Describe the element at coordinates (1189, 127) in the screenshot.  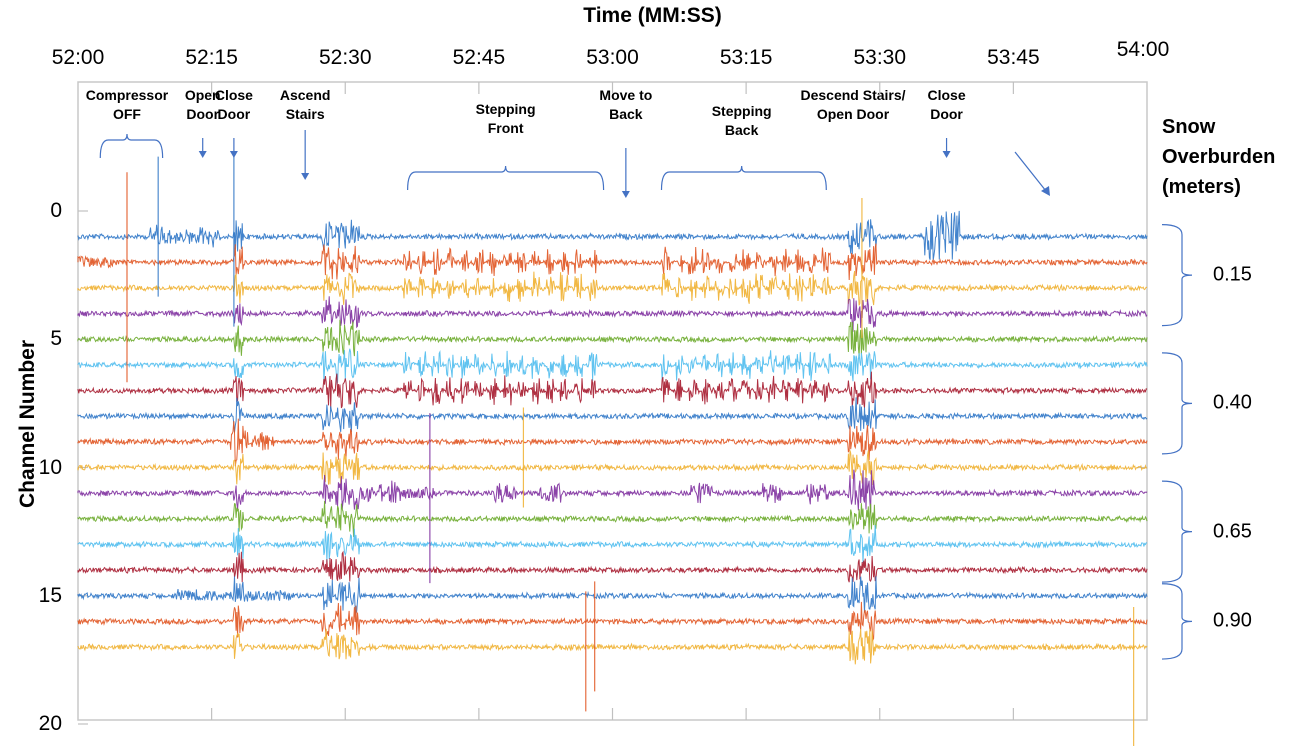
I see `legend-title-line: Snow` at that location.